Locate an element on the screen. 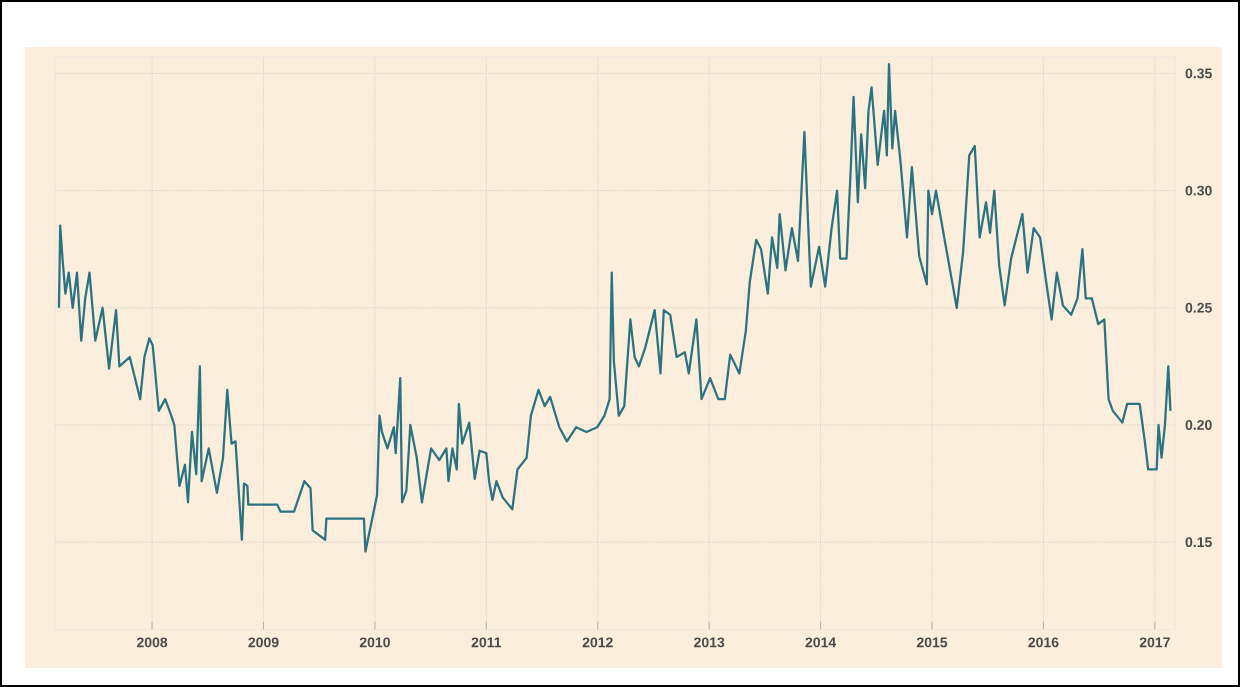 The height and width of the screenshot is (687, 1240). x-tick-label: 2016 is located at coordinates (1043, 642).